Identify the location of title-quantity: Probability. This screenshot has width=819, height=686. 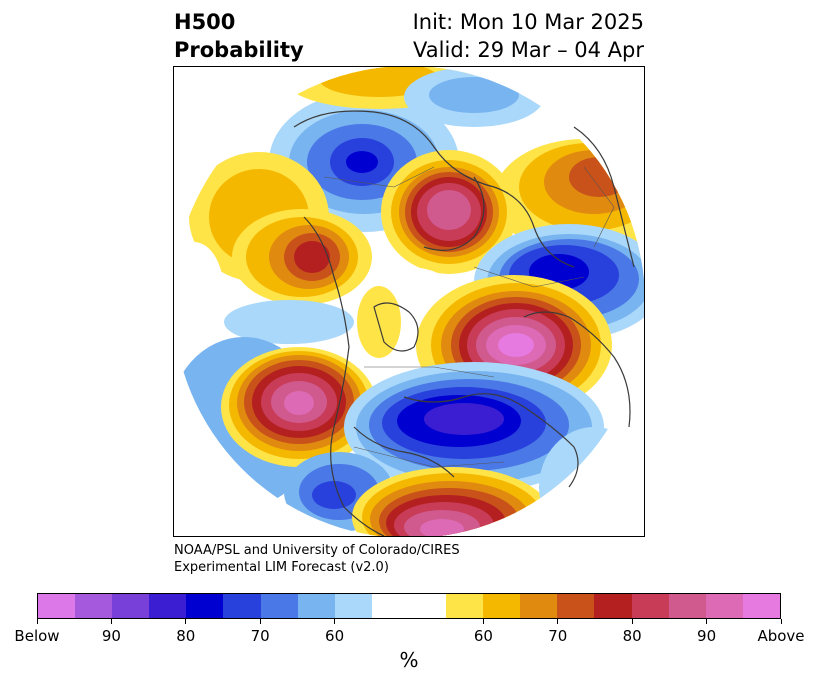
(239, 50).